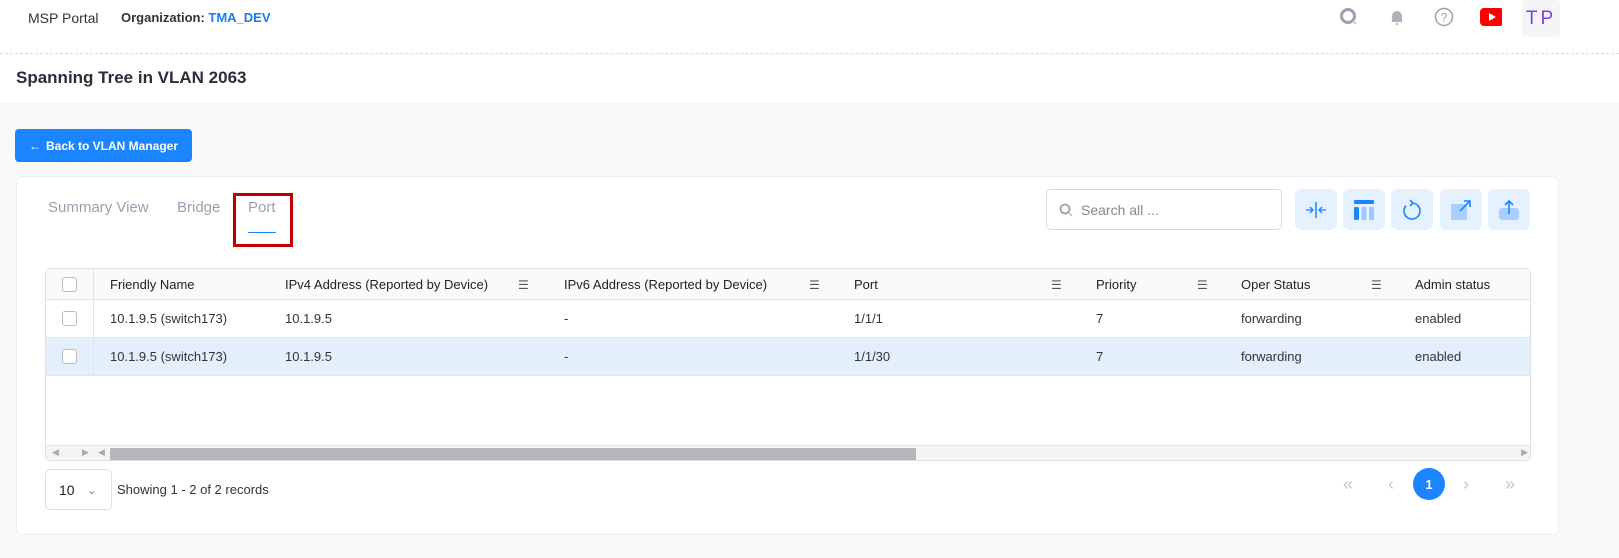  What do you see at coordinates (1276, 284) in the screenshot?
I see `column-header: Oper Status` at bounding box center [1276, 284].